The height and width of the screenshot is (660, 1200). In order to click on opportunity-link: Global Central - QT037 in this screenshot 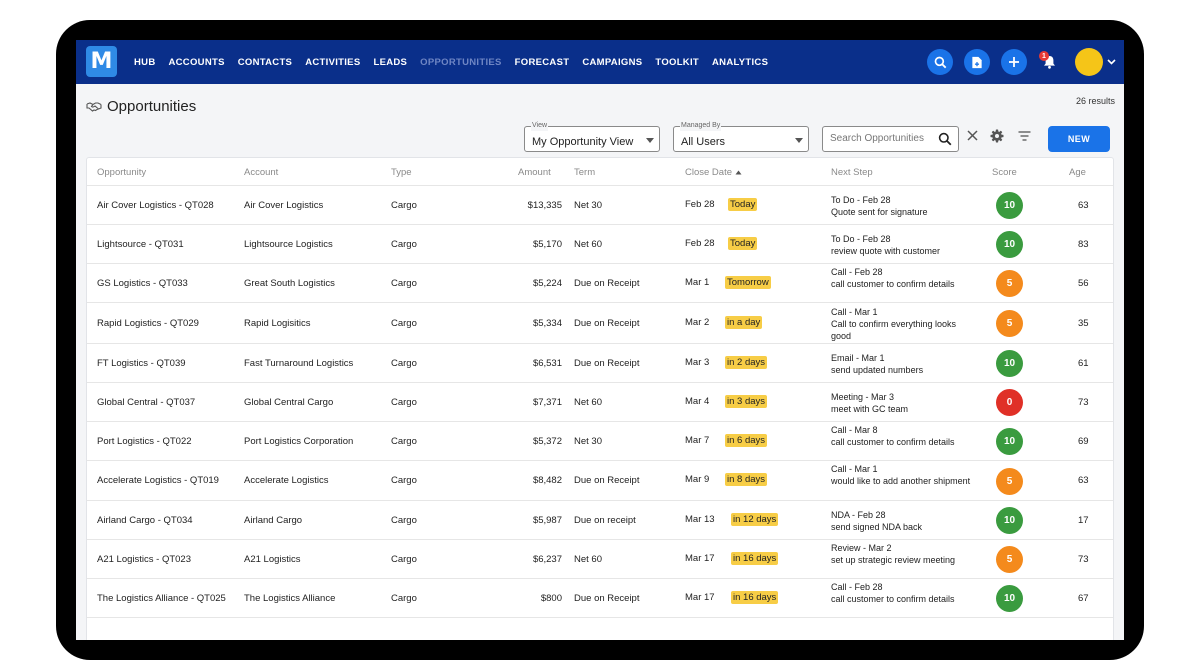, I will do `click(146, 402)`.